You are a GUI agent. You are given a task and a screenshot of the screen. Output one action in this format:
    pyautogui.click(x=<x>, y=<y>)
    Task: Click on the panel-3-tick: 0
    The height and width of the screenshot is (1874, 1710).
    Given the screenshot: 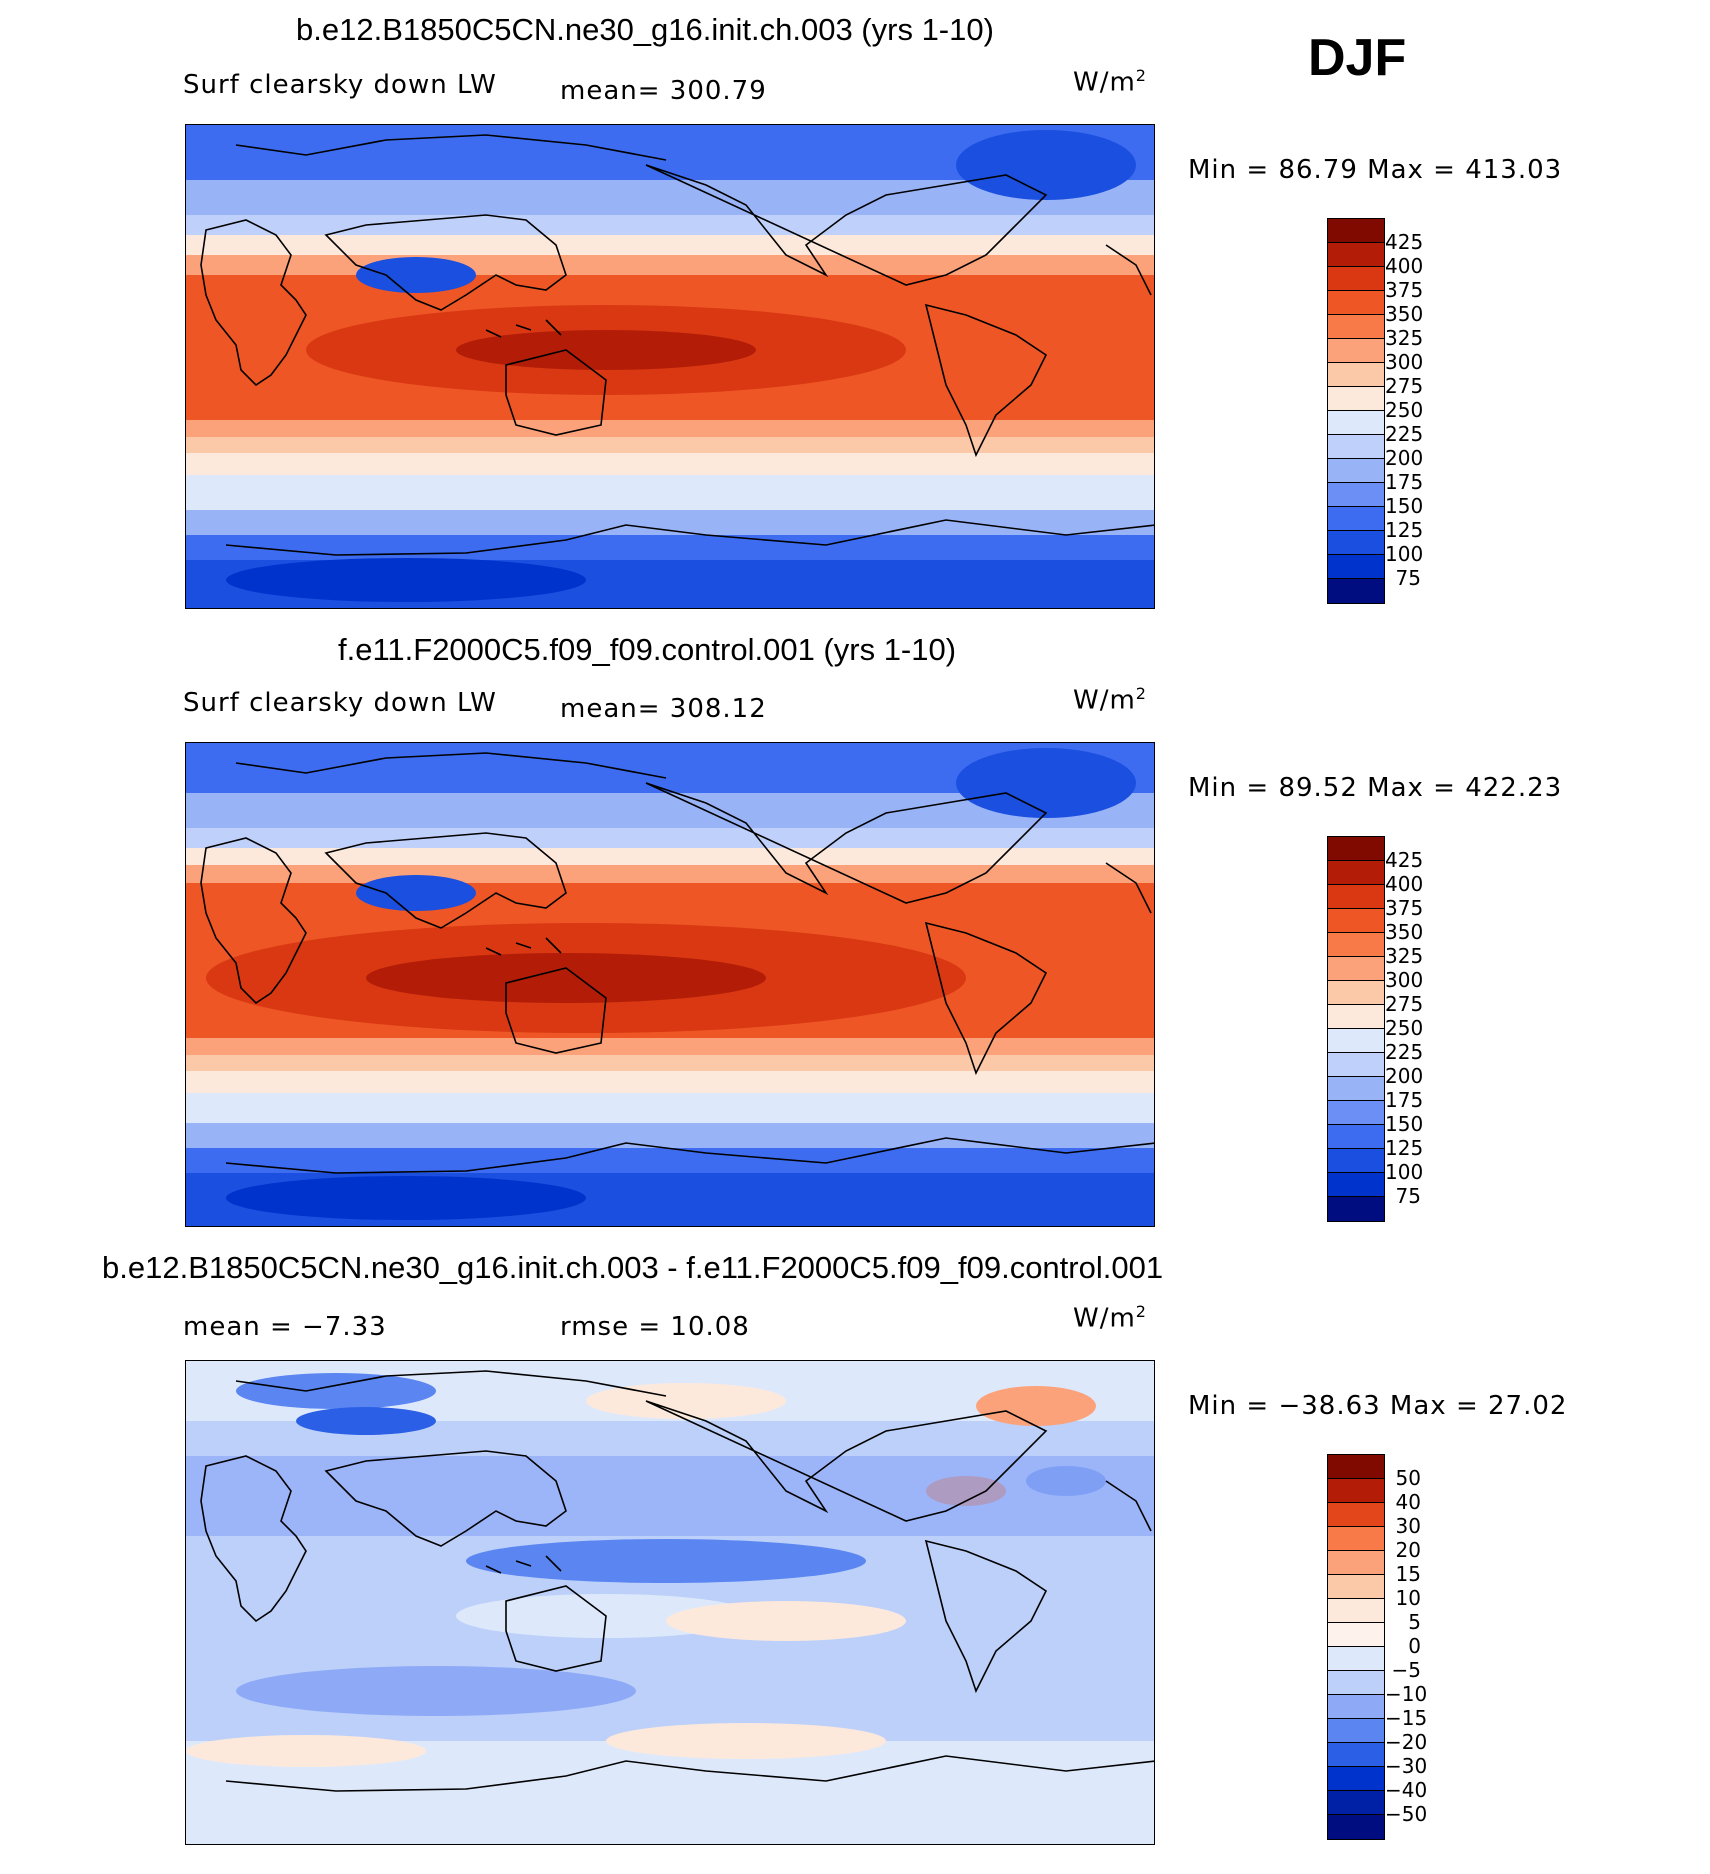 What is the action you would take?
    pyautogui.click(x=1414, y=1646)
    